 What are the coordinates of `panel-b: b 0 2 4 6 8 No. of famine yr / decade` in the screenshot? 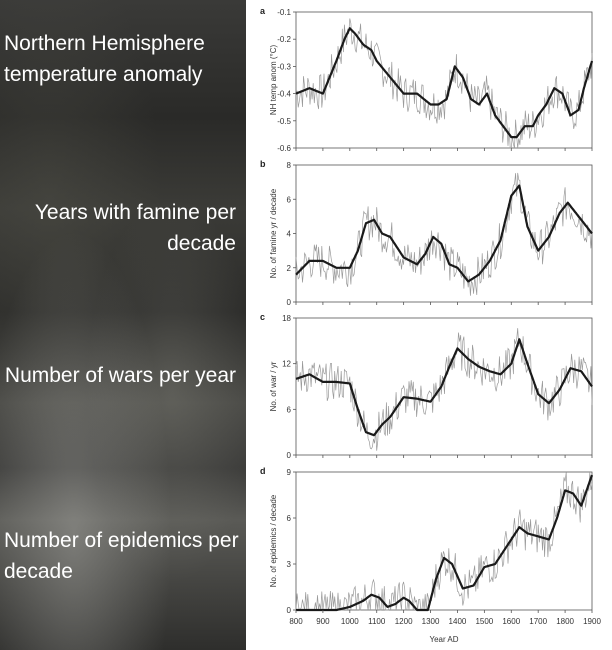 It's located at (426, 233).